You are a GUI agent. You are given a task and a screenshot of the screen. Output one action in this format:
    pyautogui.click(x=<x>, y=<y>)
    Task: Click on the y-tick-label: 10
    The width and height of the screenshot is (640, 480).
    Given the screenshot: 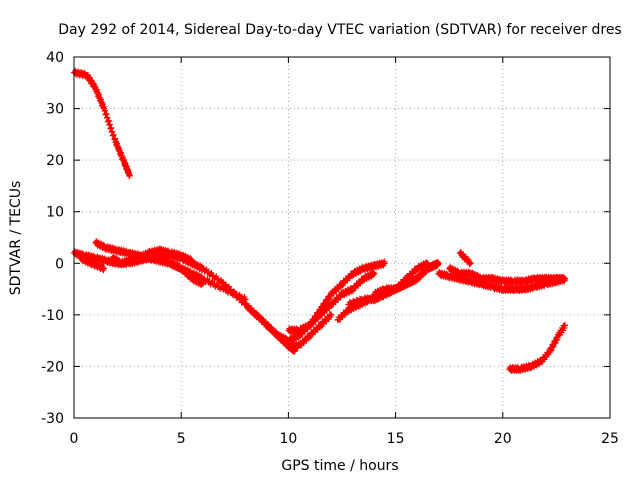 What is the action you would take?
    pyautogui.click(x=55, y=213)
    